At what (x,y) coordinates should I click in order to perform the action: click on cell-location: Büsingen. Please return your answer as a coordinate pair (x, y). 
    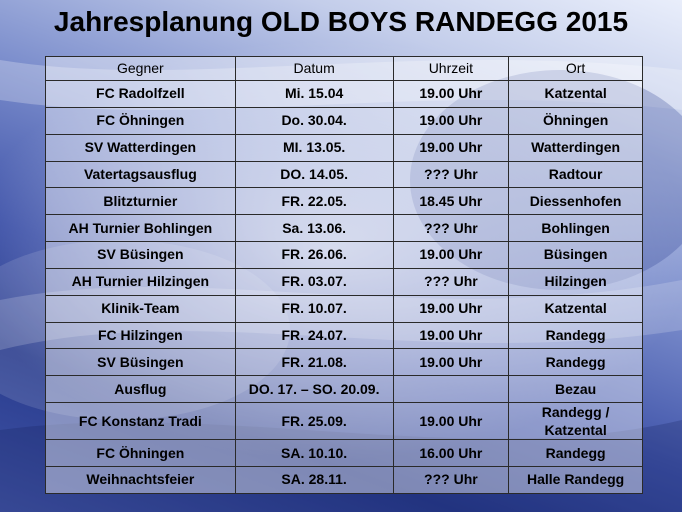
    Looking at the image, I should click on (575, 255).